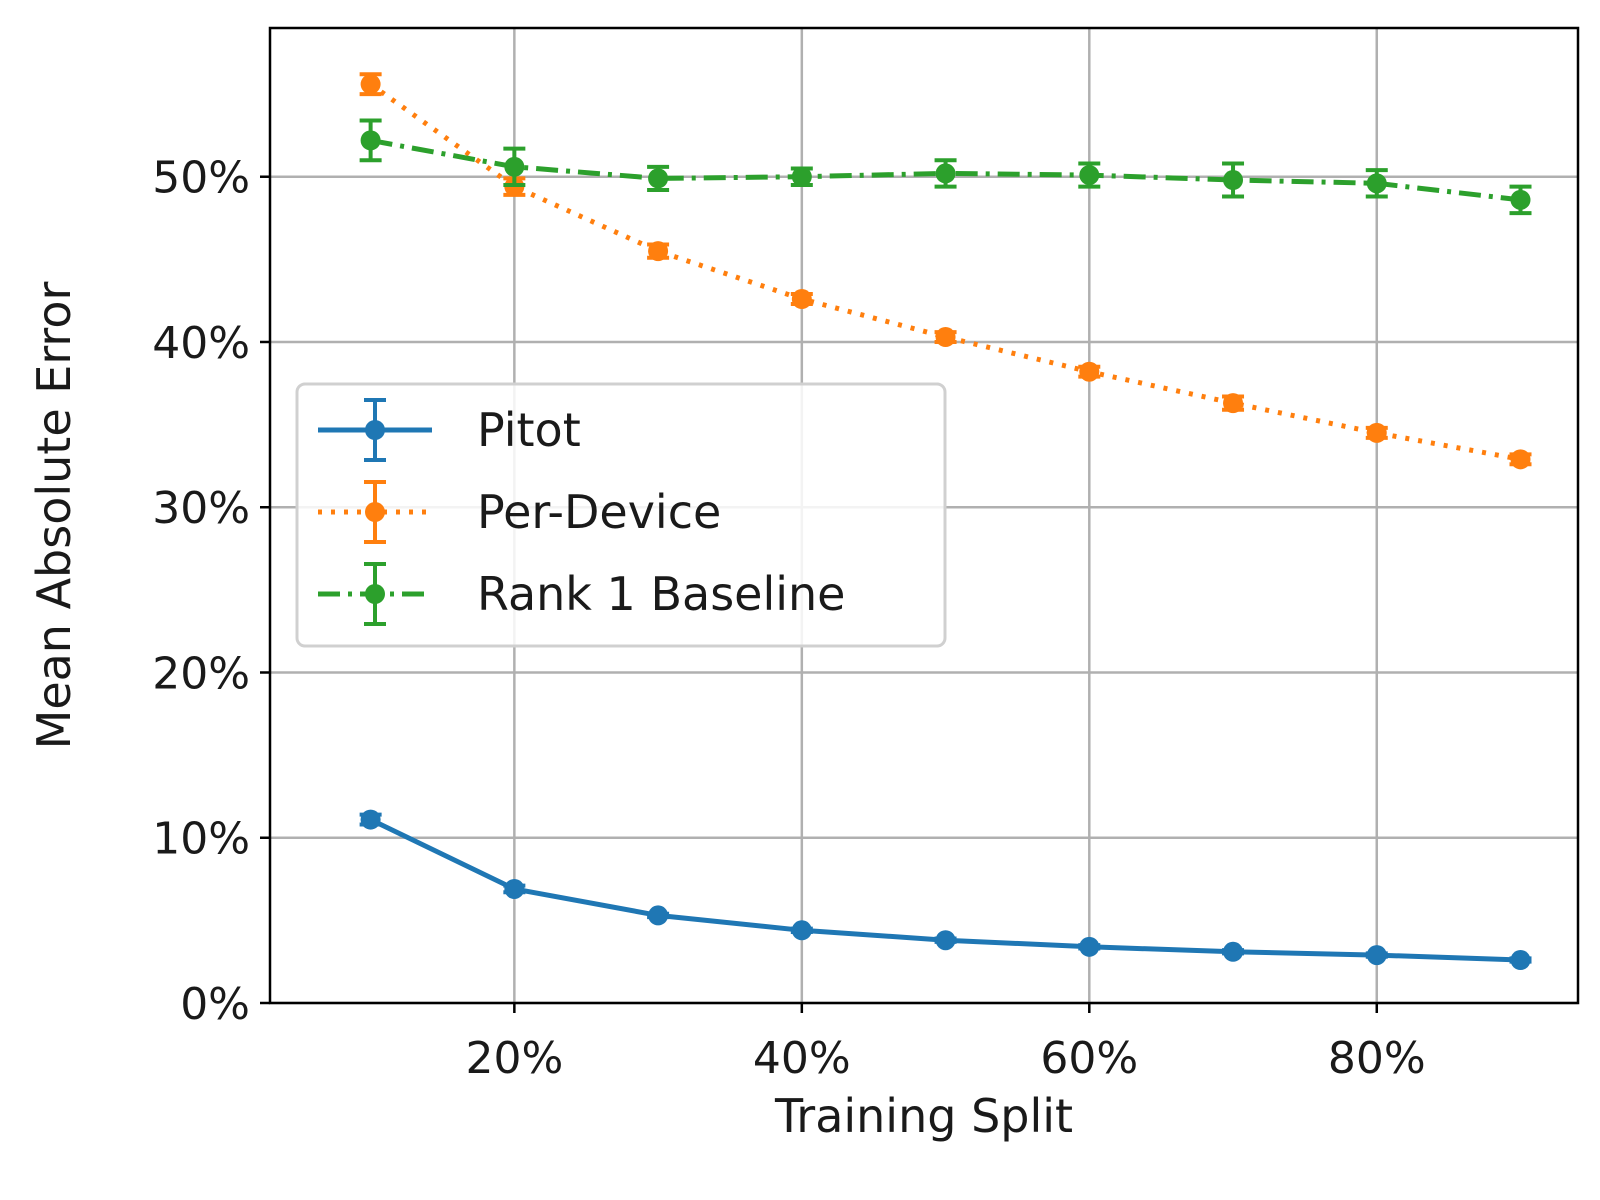 This screenshot has height=1200, width=1600. Describe the element at coordinates (201, 178) in the screenshot. I see `y-tick-label: 50%` at that location.